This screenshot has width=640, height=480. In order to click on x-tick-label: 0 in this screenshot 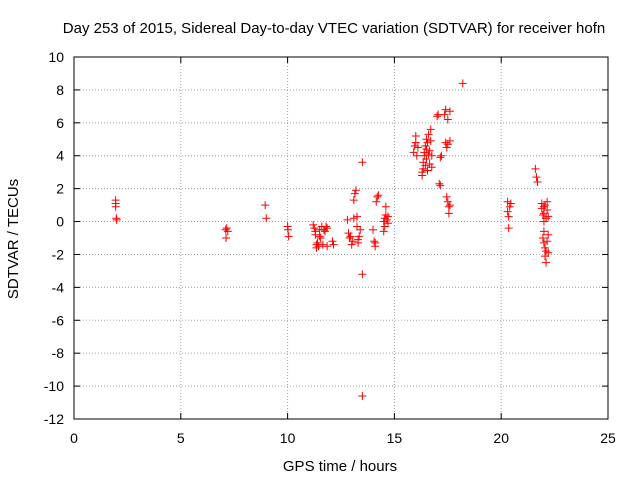, I will do `click(74, 438)`.